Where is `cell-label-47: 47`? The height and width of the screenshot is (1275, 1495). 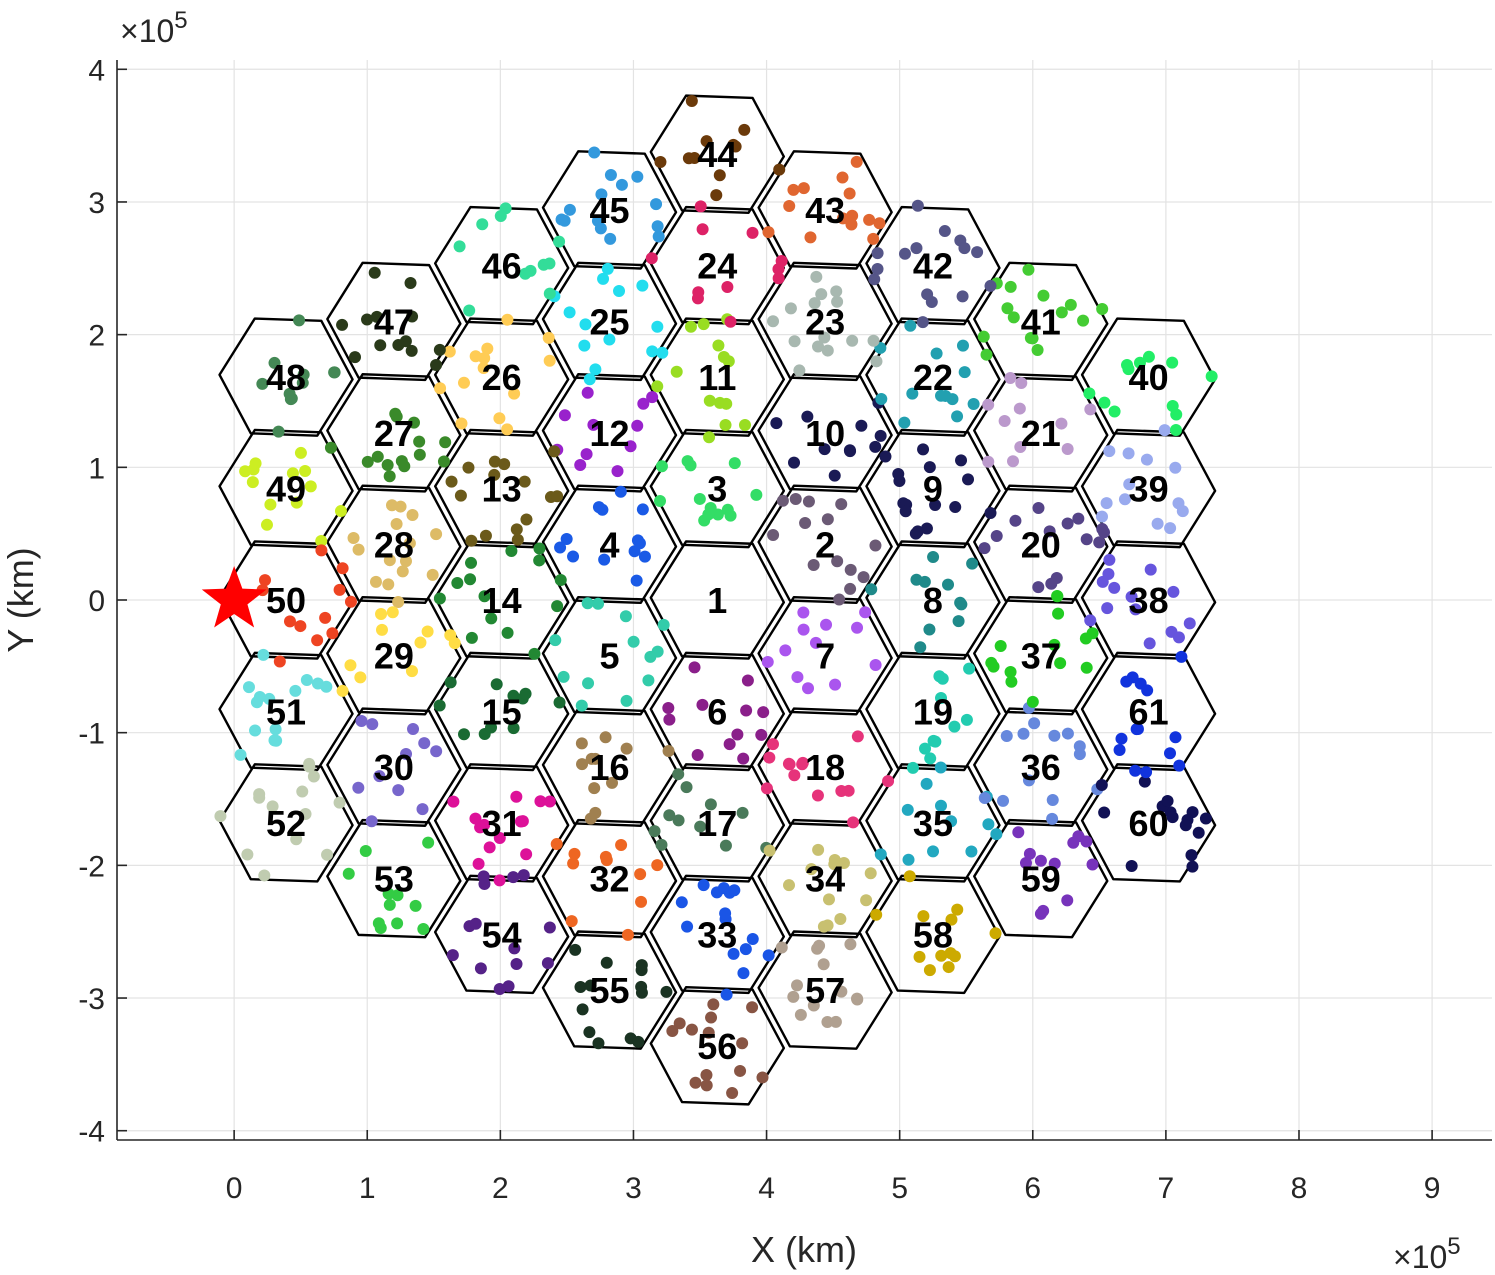 cell-label-47: 47 is located at coordinates (394, 321).